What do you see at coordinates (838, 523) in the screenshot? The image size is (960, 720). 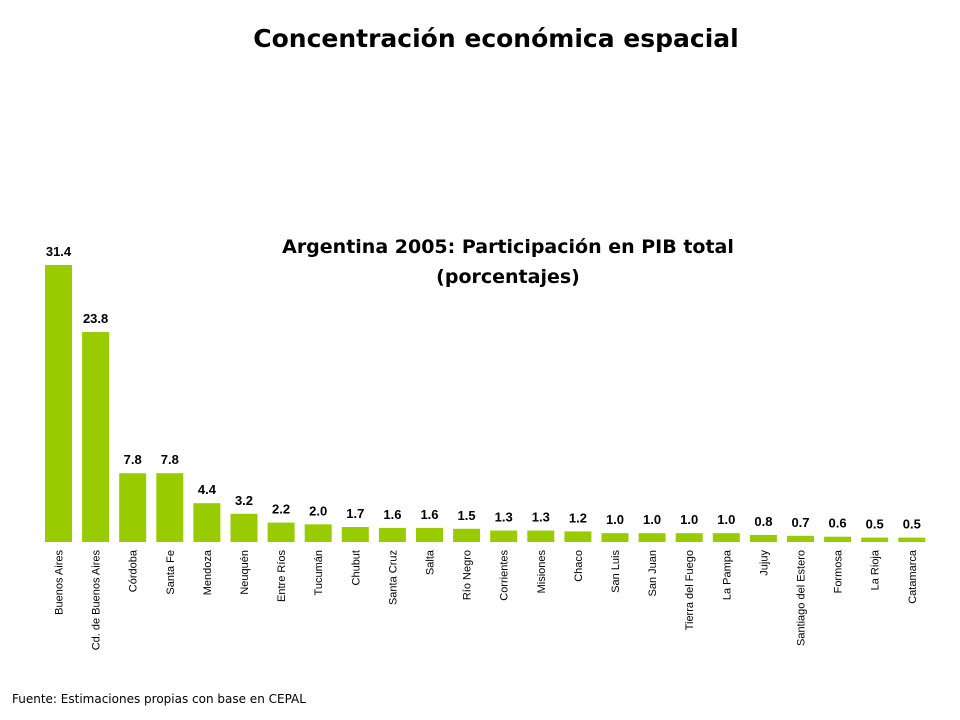 I see `value-label-21: 0.6` at bounding box center [838, 523].